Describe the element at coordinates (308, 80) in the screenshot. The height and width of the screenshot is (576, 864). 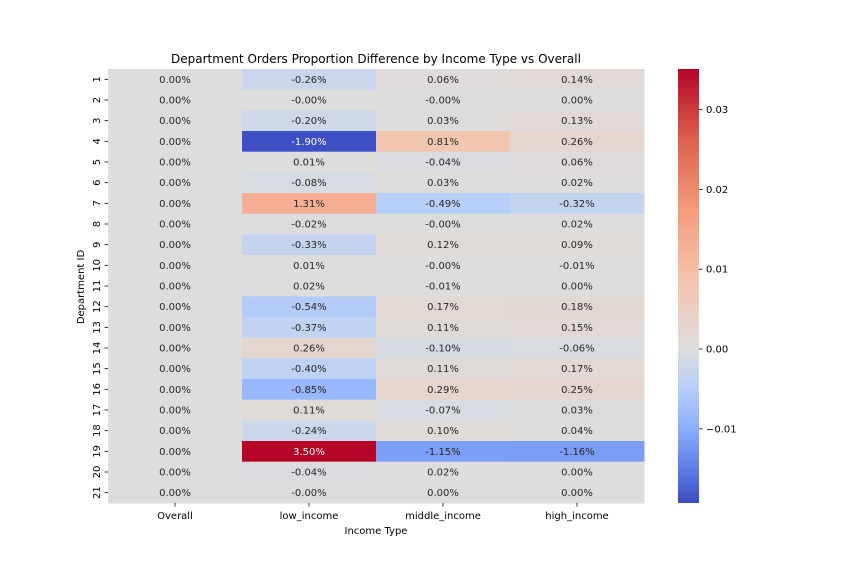
I see `cell-value-label: -0.26%` at that location.